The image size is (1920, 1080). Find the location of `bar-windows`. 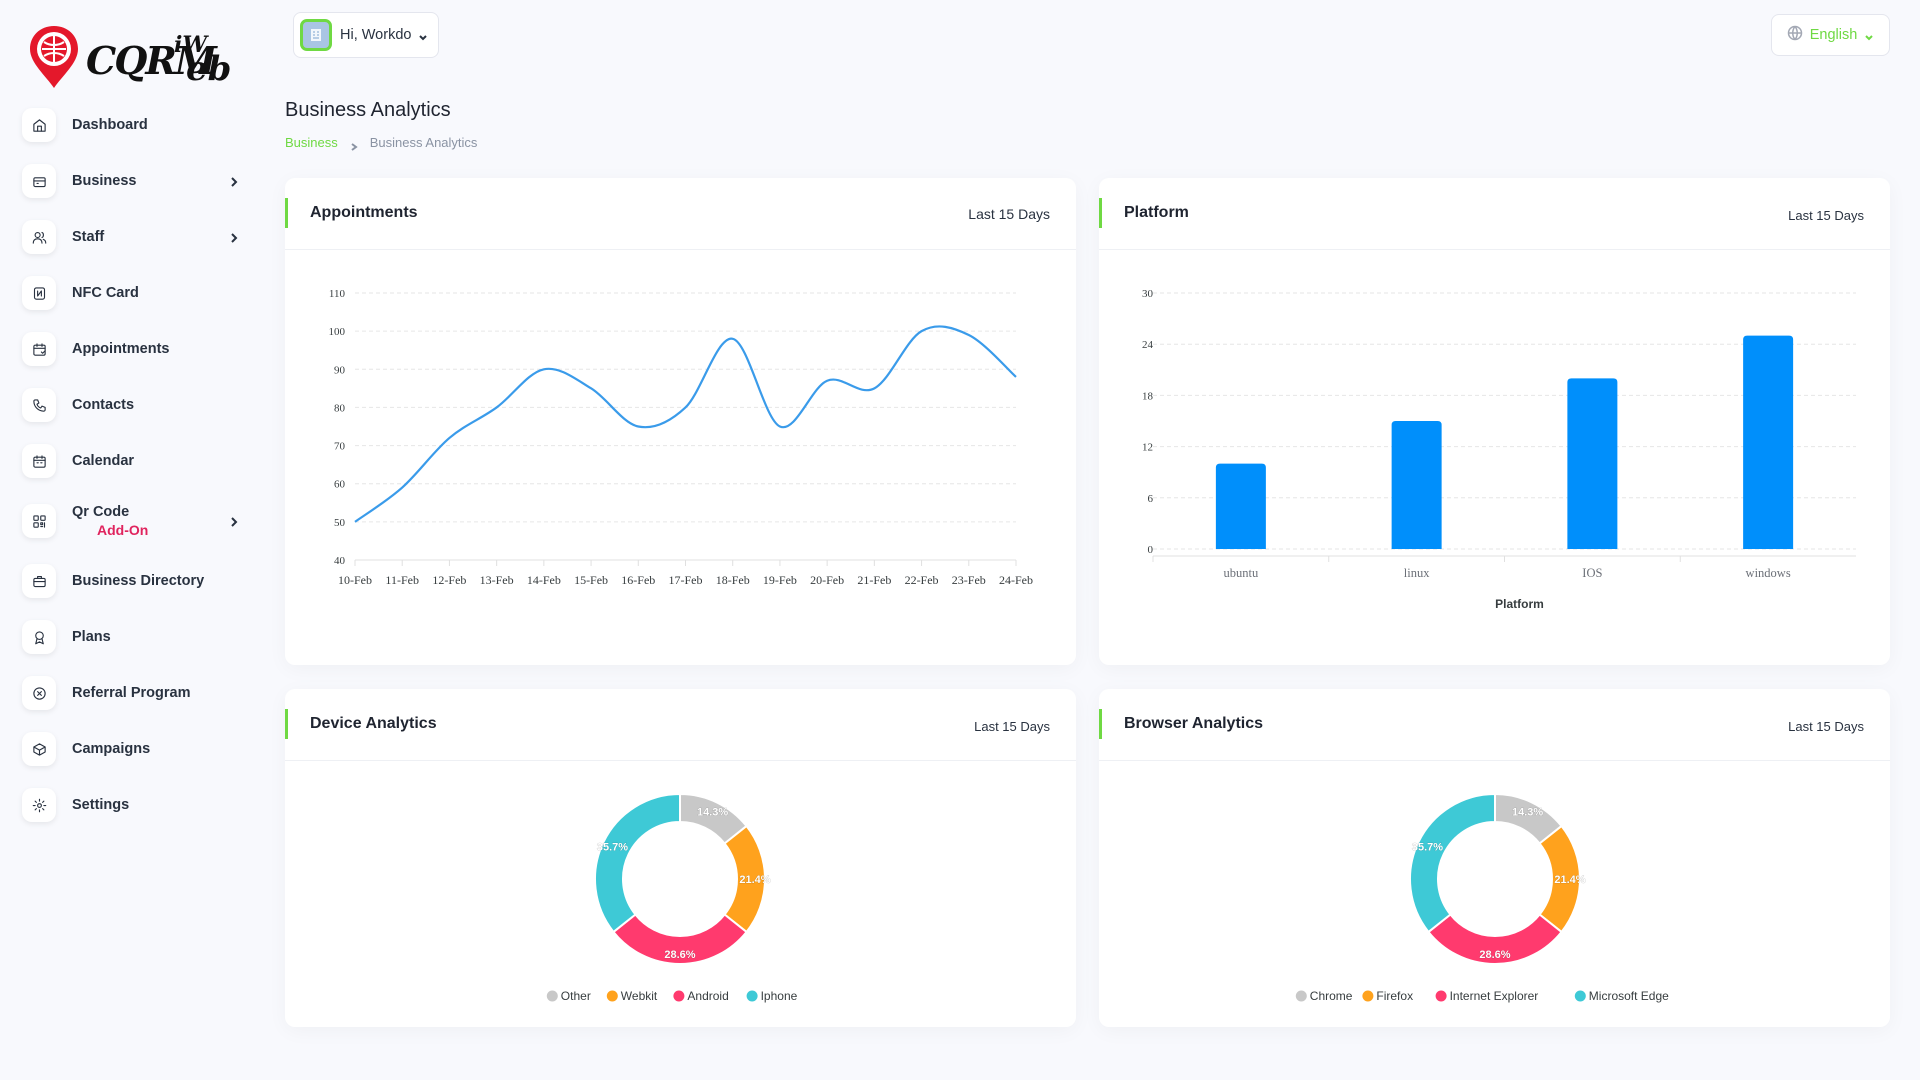

bar-windows is located at coordinates (1768, 442).